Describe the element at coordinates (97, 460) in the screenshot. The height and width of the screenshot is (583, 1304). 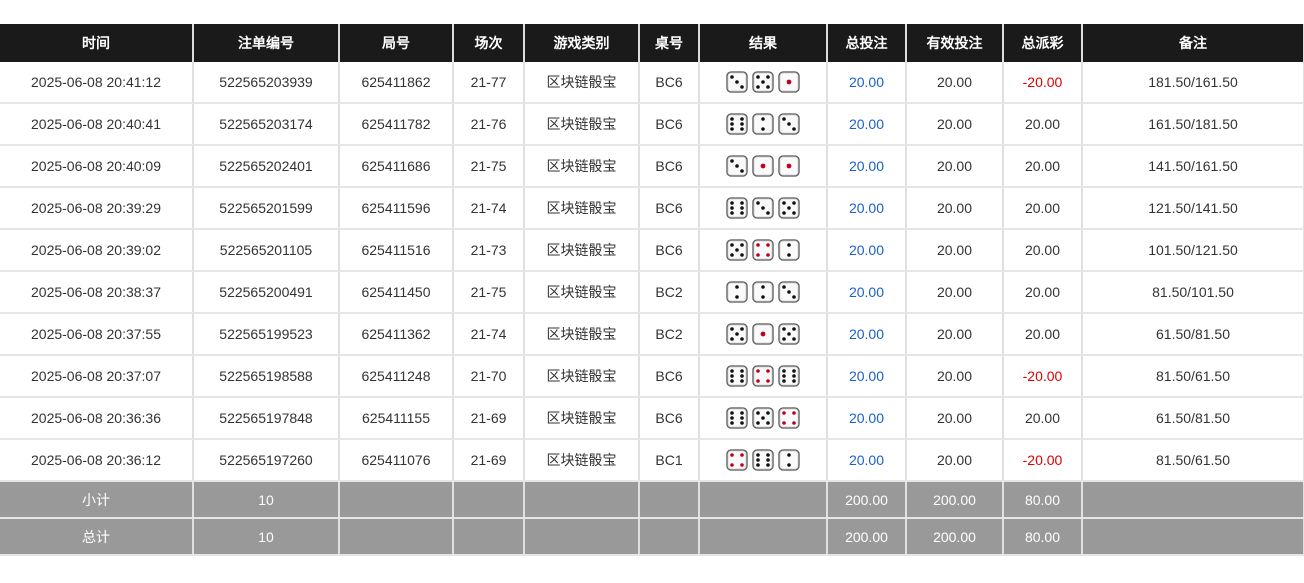
I see `cell-time: 2025-06-08 20:36:12` at that location.